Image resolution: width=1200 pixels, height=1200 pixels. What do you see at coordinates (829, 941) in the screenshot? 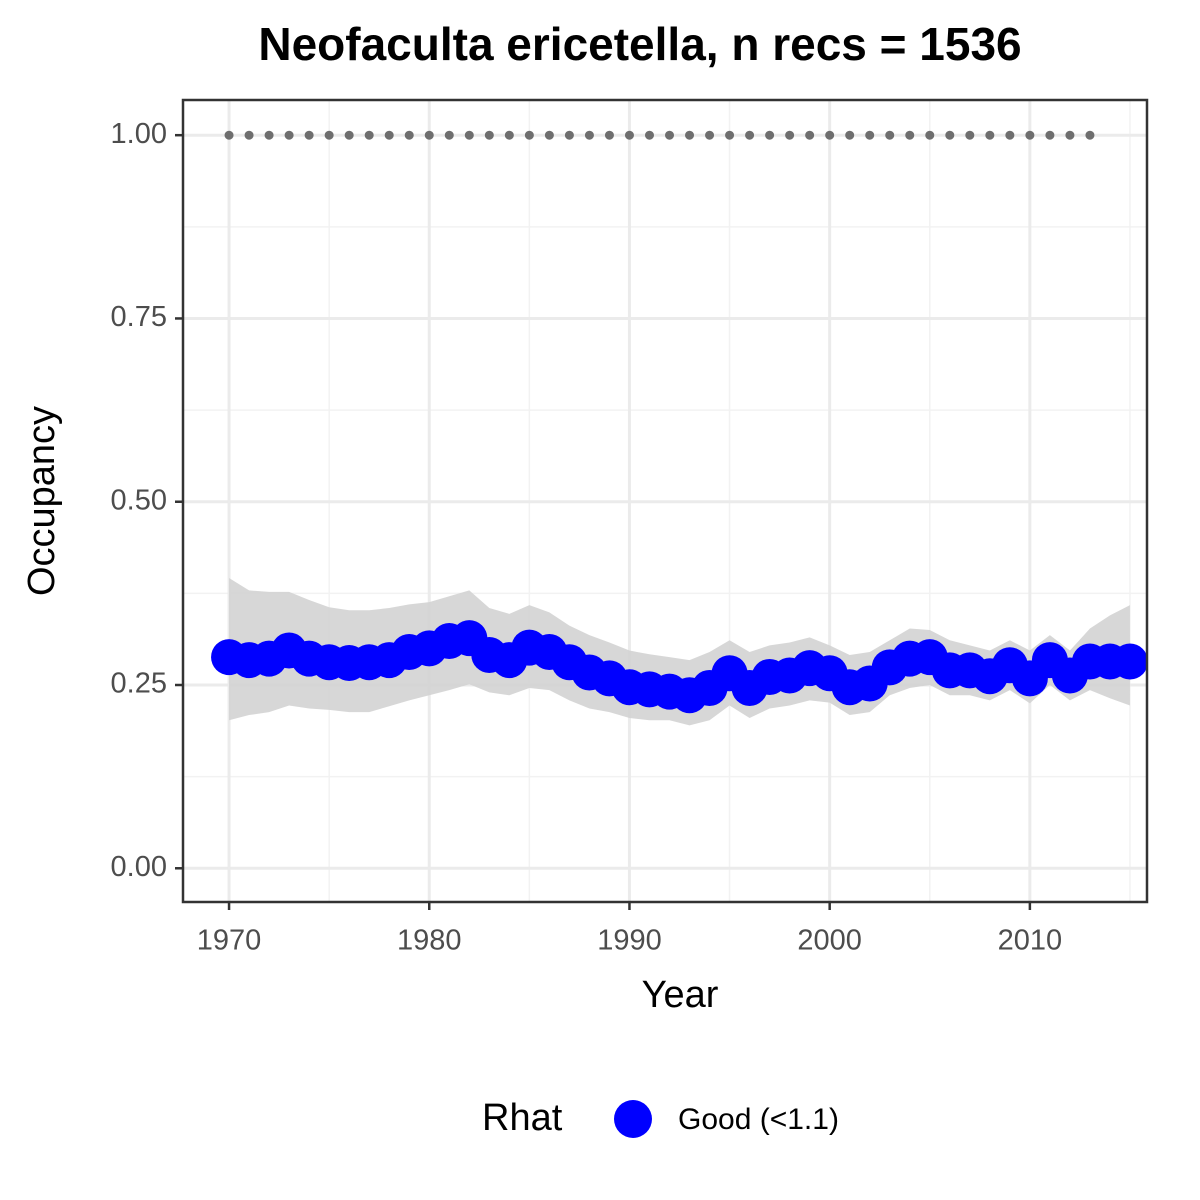
I see `x-tick-label: 2000` at bounding box center [829, 941].